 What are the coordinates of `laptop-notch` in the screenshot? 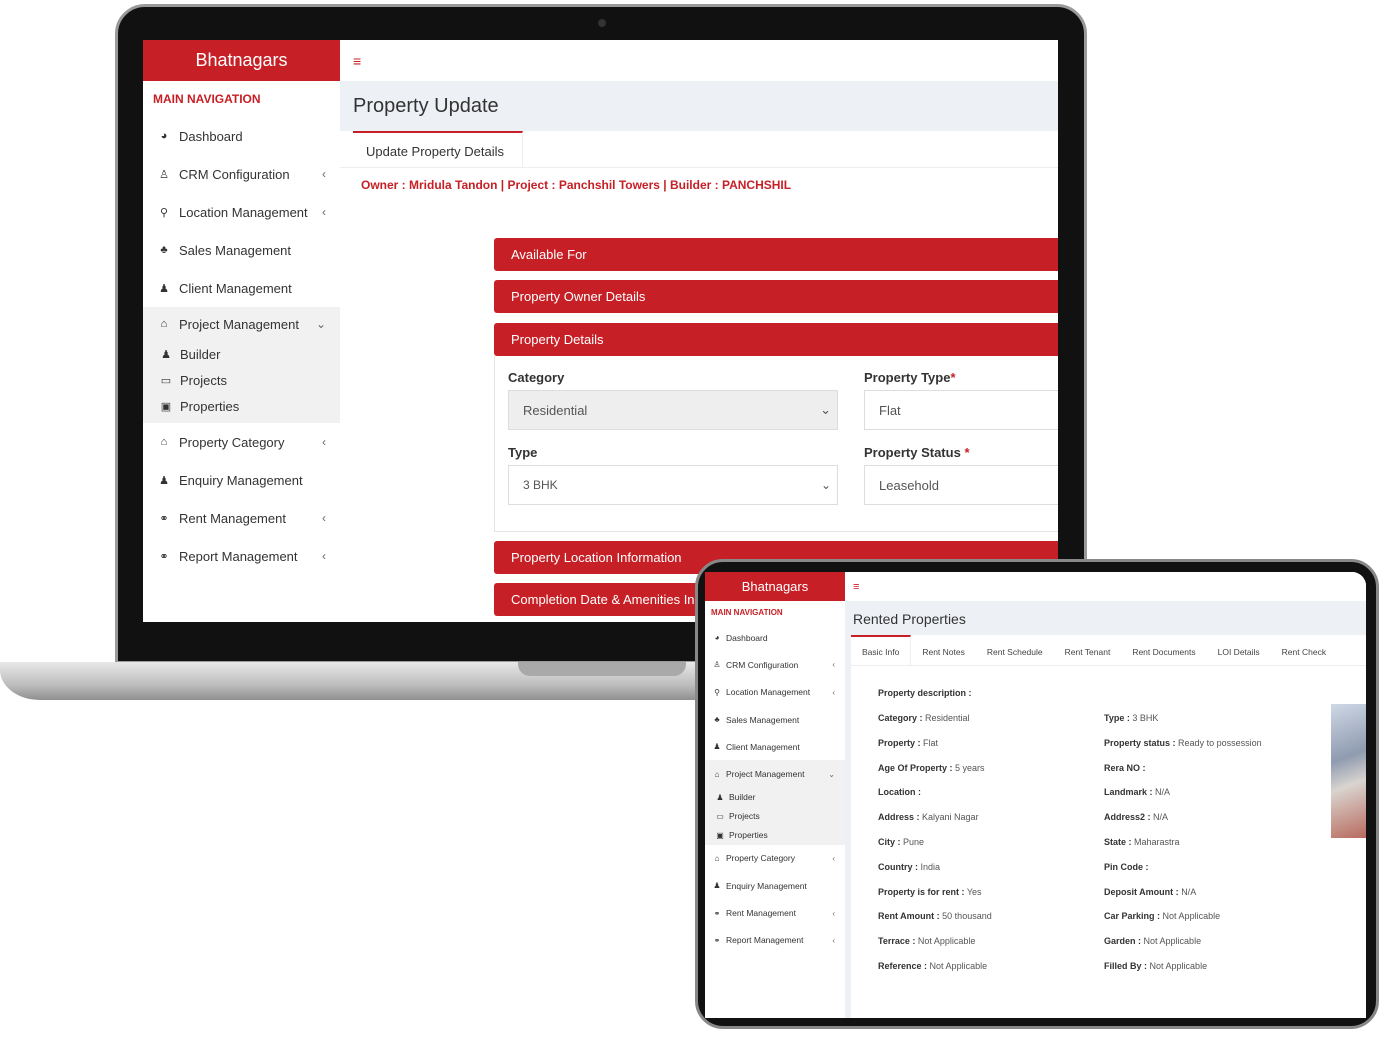 It's located at (602, 669).